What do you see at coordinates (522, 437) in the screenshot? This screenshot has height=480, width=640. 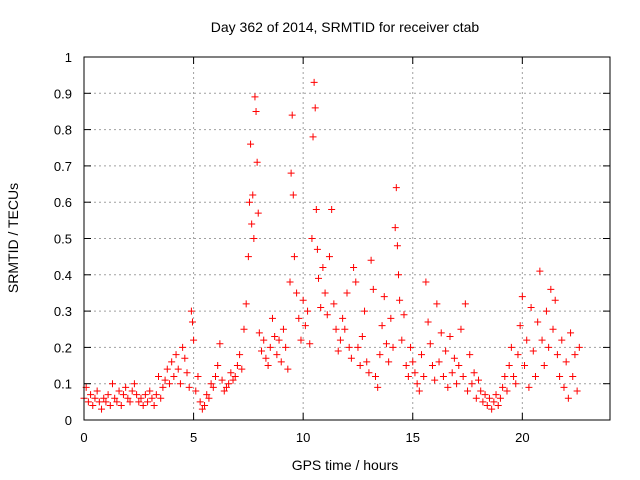 I see `x-tick-label: 20` at bounding box center [522, 437].